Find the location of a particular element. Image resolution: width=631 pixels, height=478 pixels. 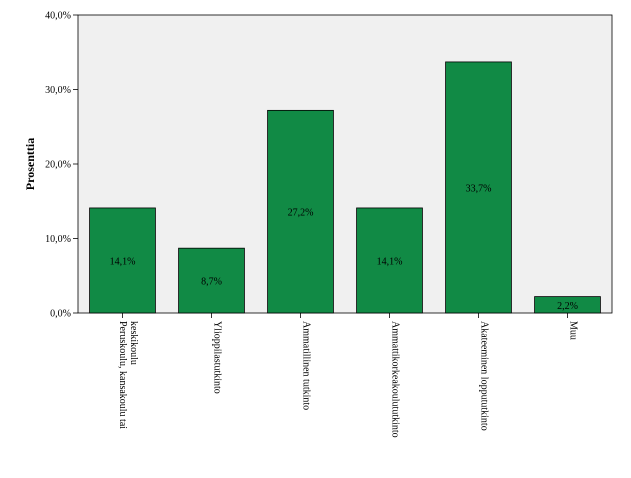

y-tick-label: 0,0% is located at coordinates (60, 314).